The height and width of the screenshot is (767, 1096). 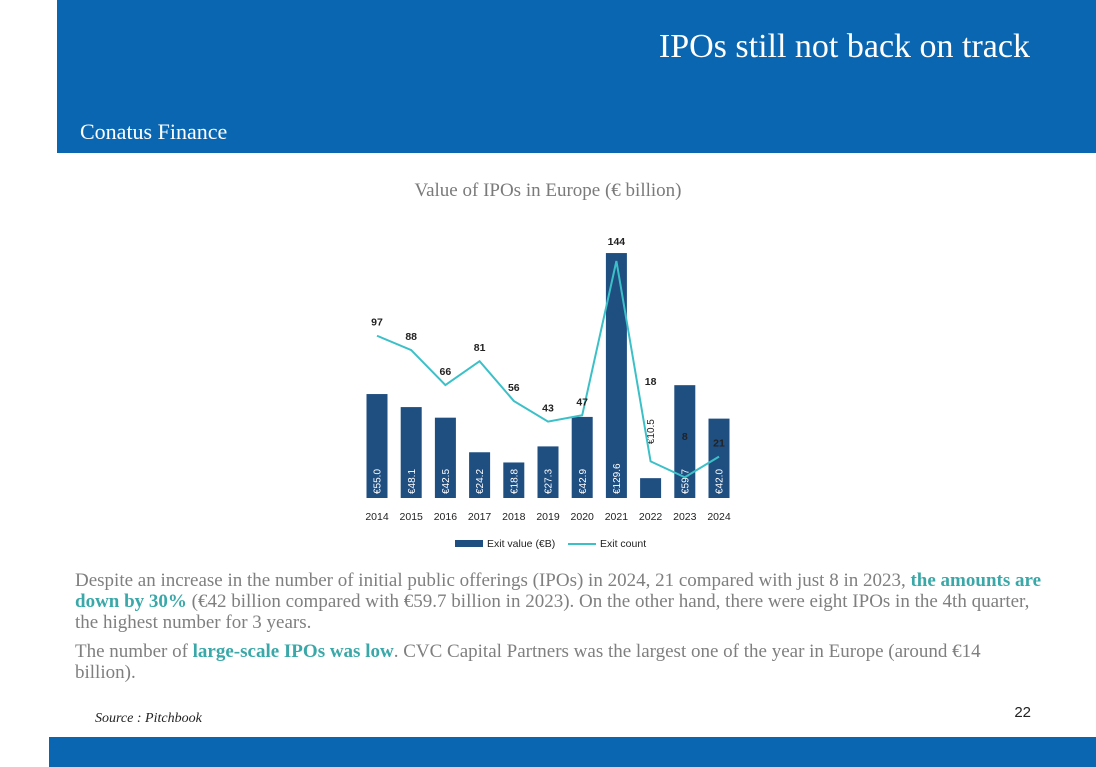 I want to click on bar-2015, so click(x=411, y=452).